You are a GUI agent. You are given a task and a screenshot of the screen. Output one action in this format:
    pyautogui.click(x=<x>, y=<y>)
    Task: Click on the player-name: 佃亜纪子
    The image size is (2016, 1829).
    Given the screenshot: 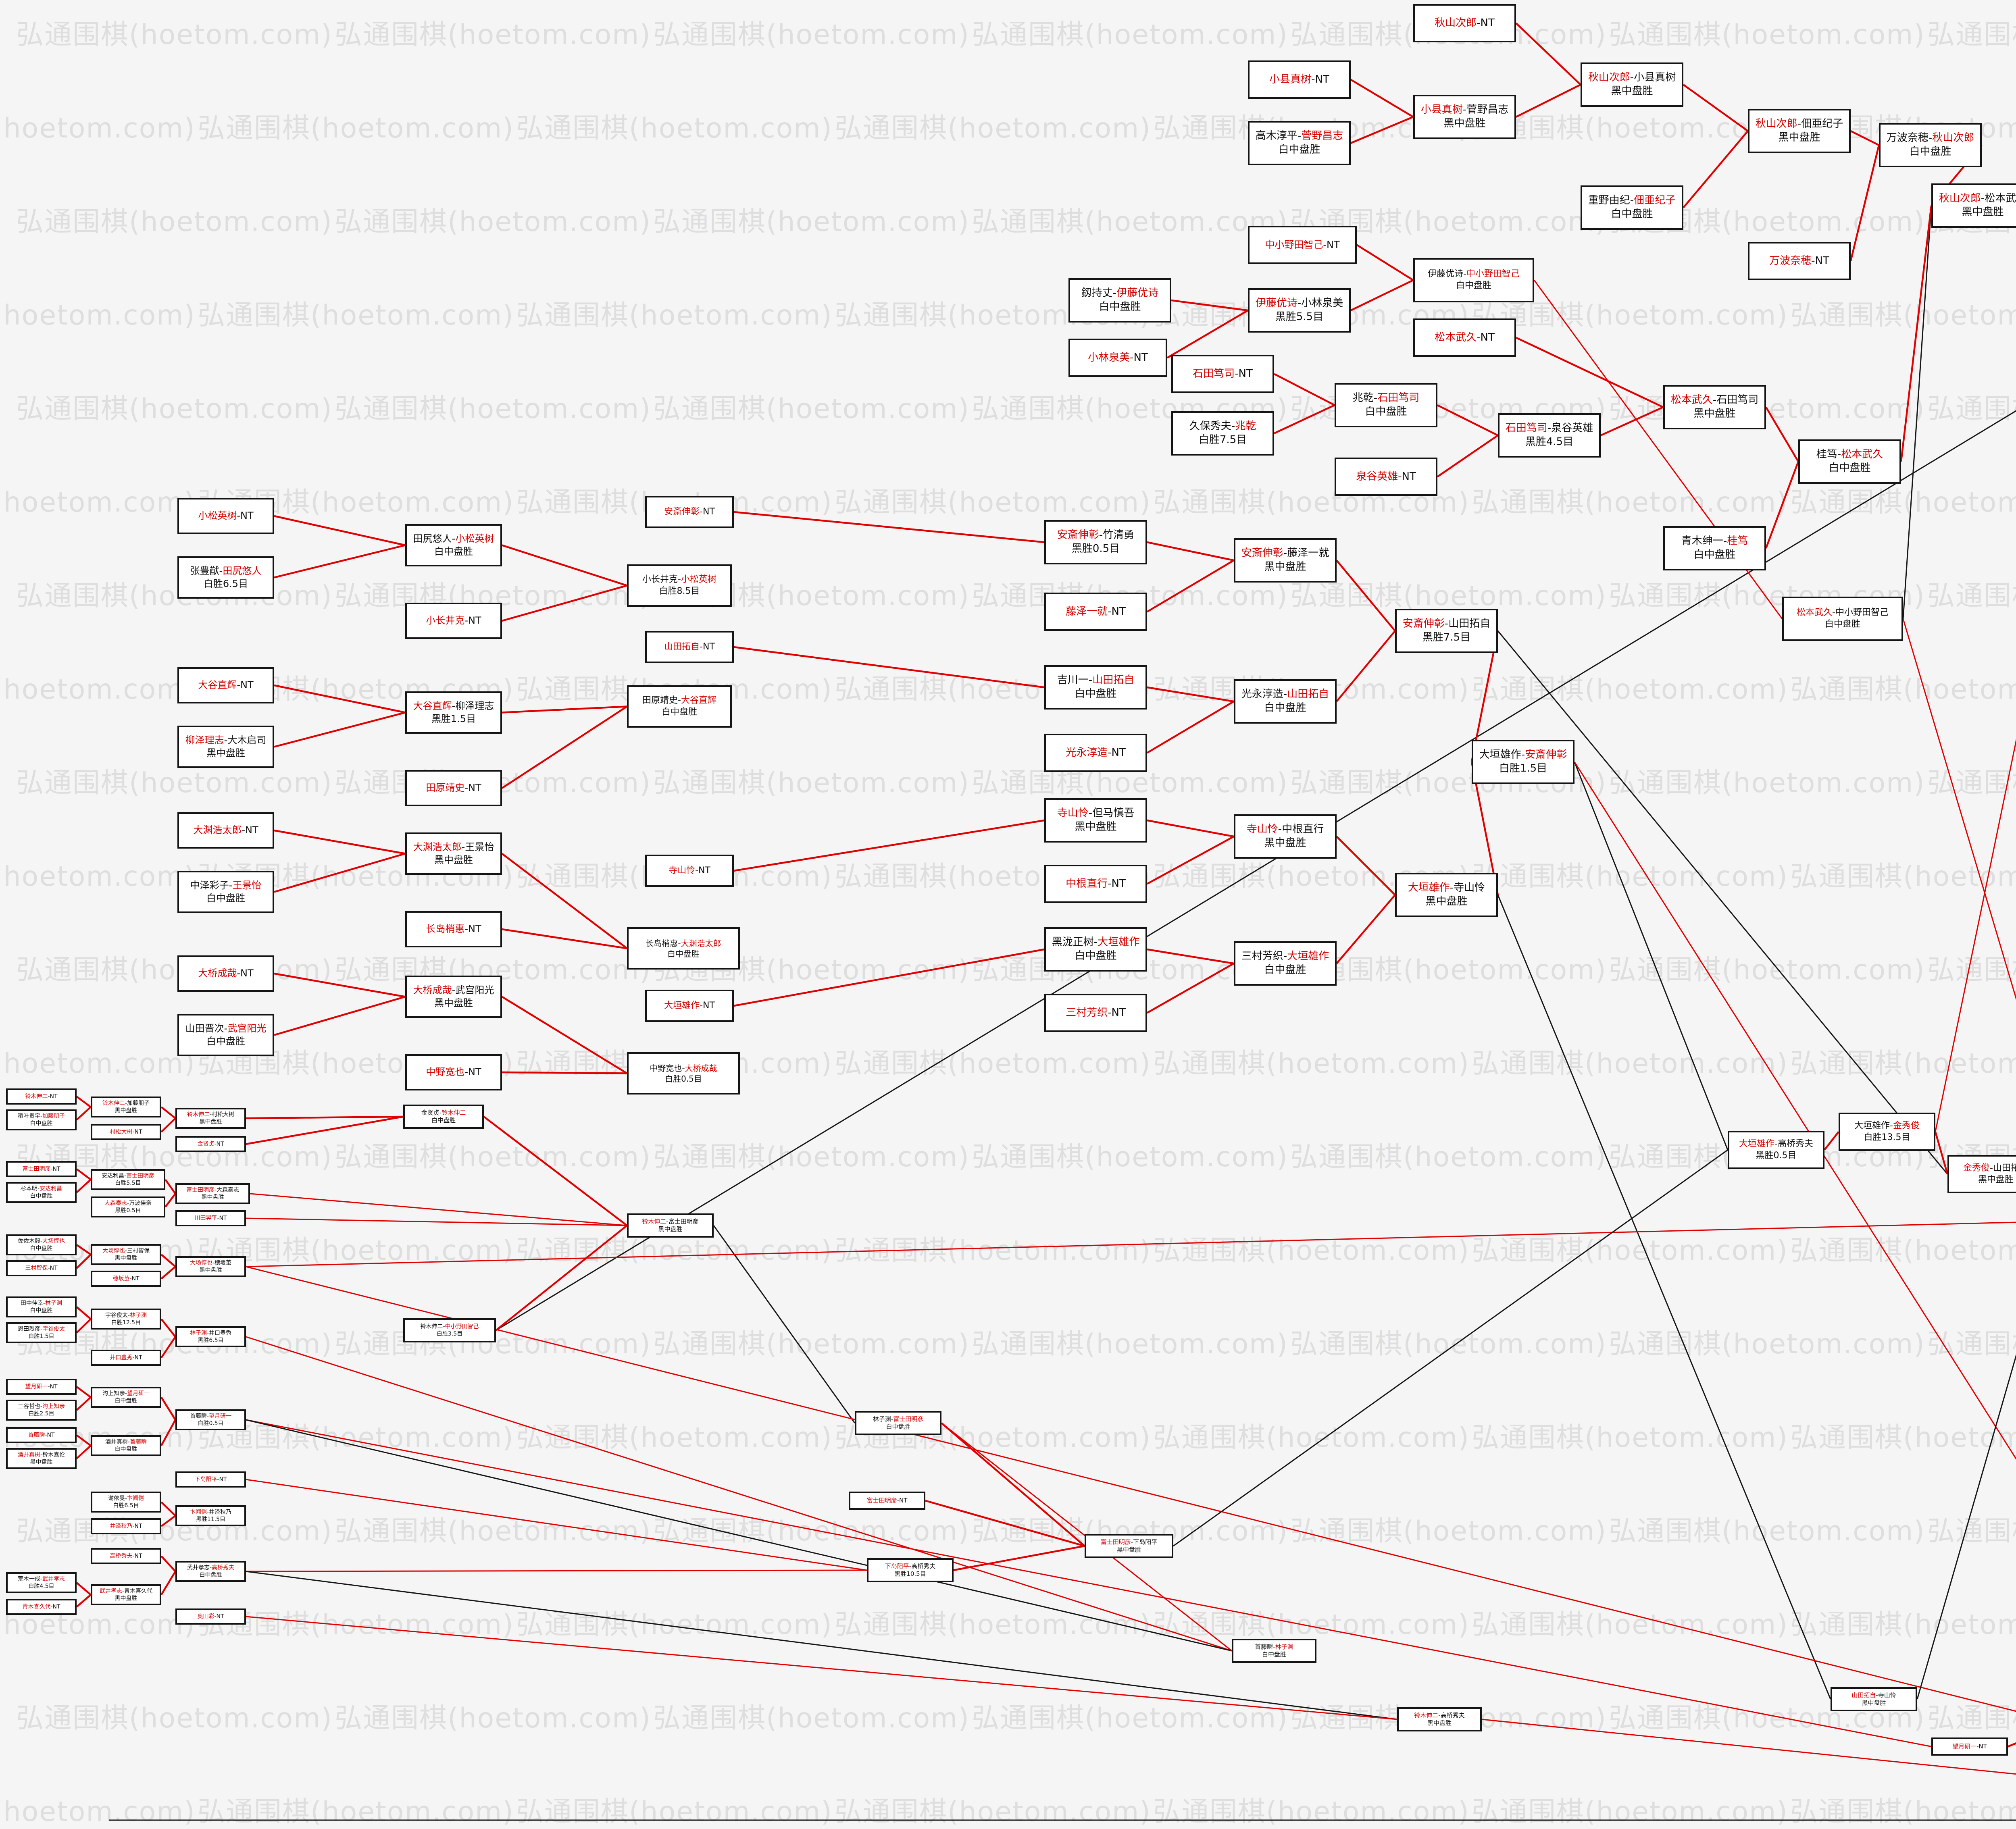 What is the action you would take?
    pyautogui.click(x=1655, y=200)
    